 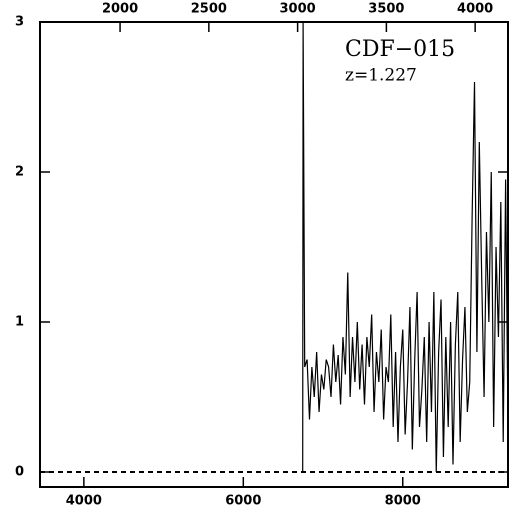 I want to click on y-tick-label: 1, so click(x=19, y=322).